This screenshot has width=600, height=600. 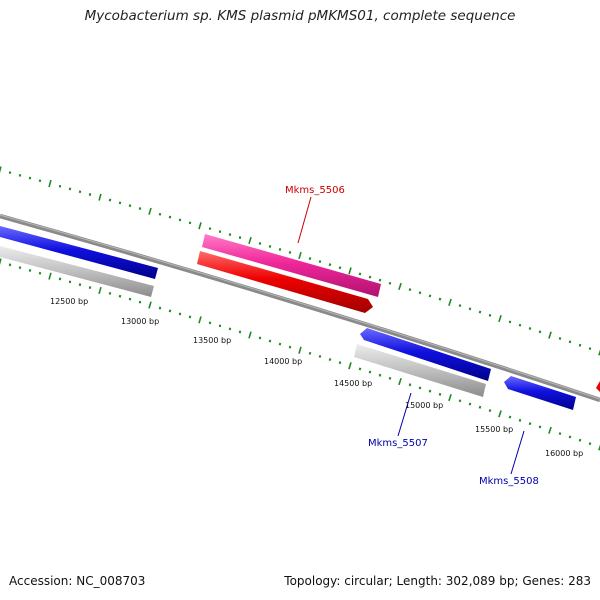 What do you see at coordinates (315, 190) in the screenshot?
I see `gene-label-mkms-5506: Mkms_5506` at bounding box center [315, 190].